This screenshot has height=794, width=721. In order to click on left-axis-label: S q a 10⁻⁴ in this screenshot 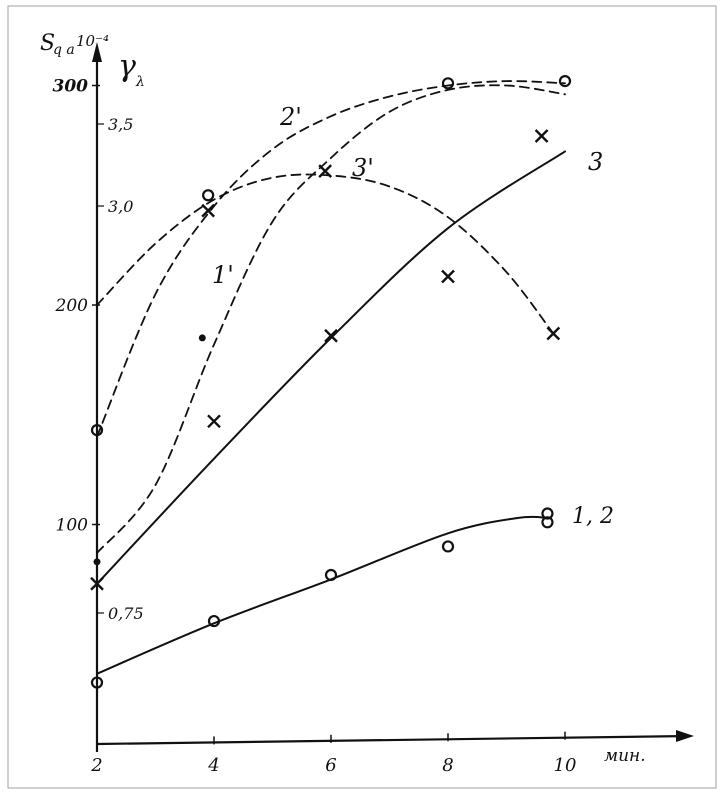, I will do `click(74, 44)`.